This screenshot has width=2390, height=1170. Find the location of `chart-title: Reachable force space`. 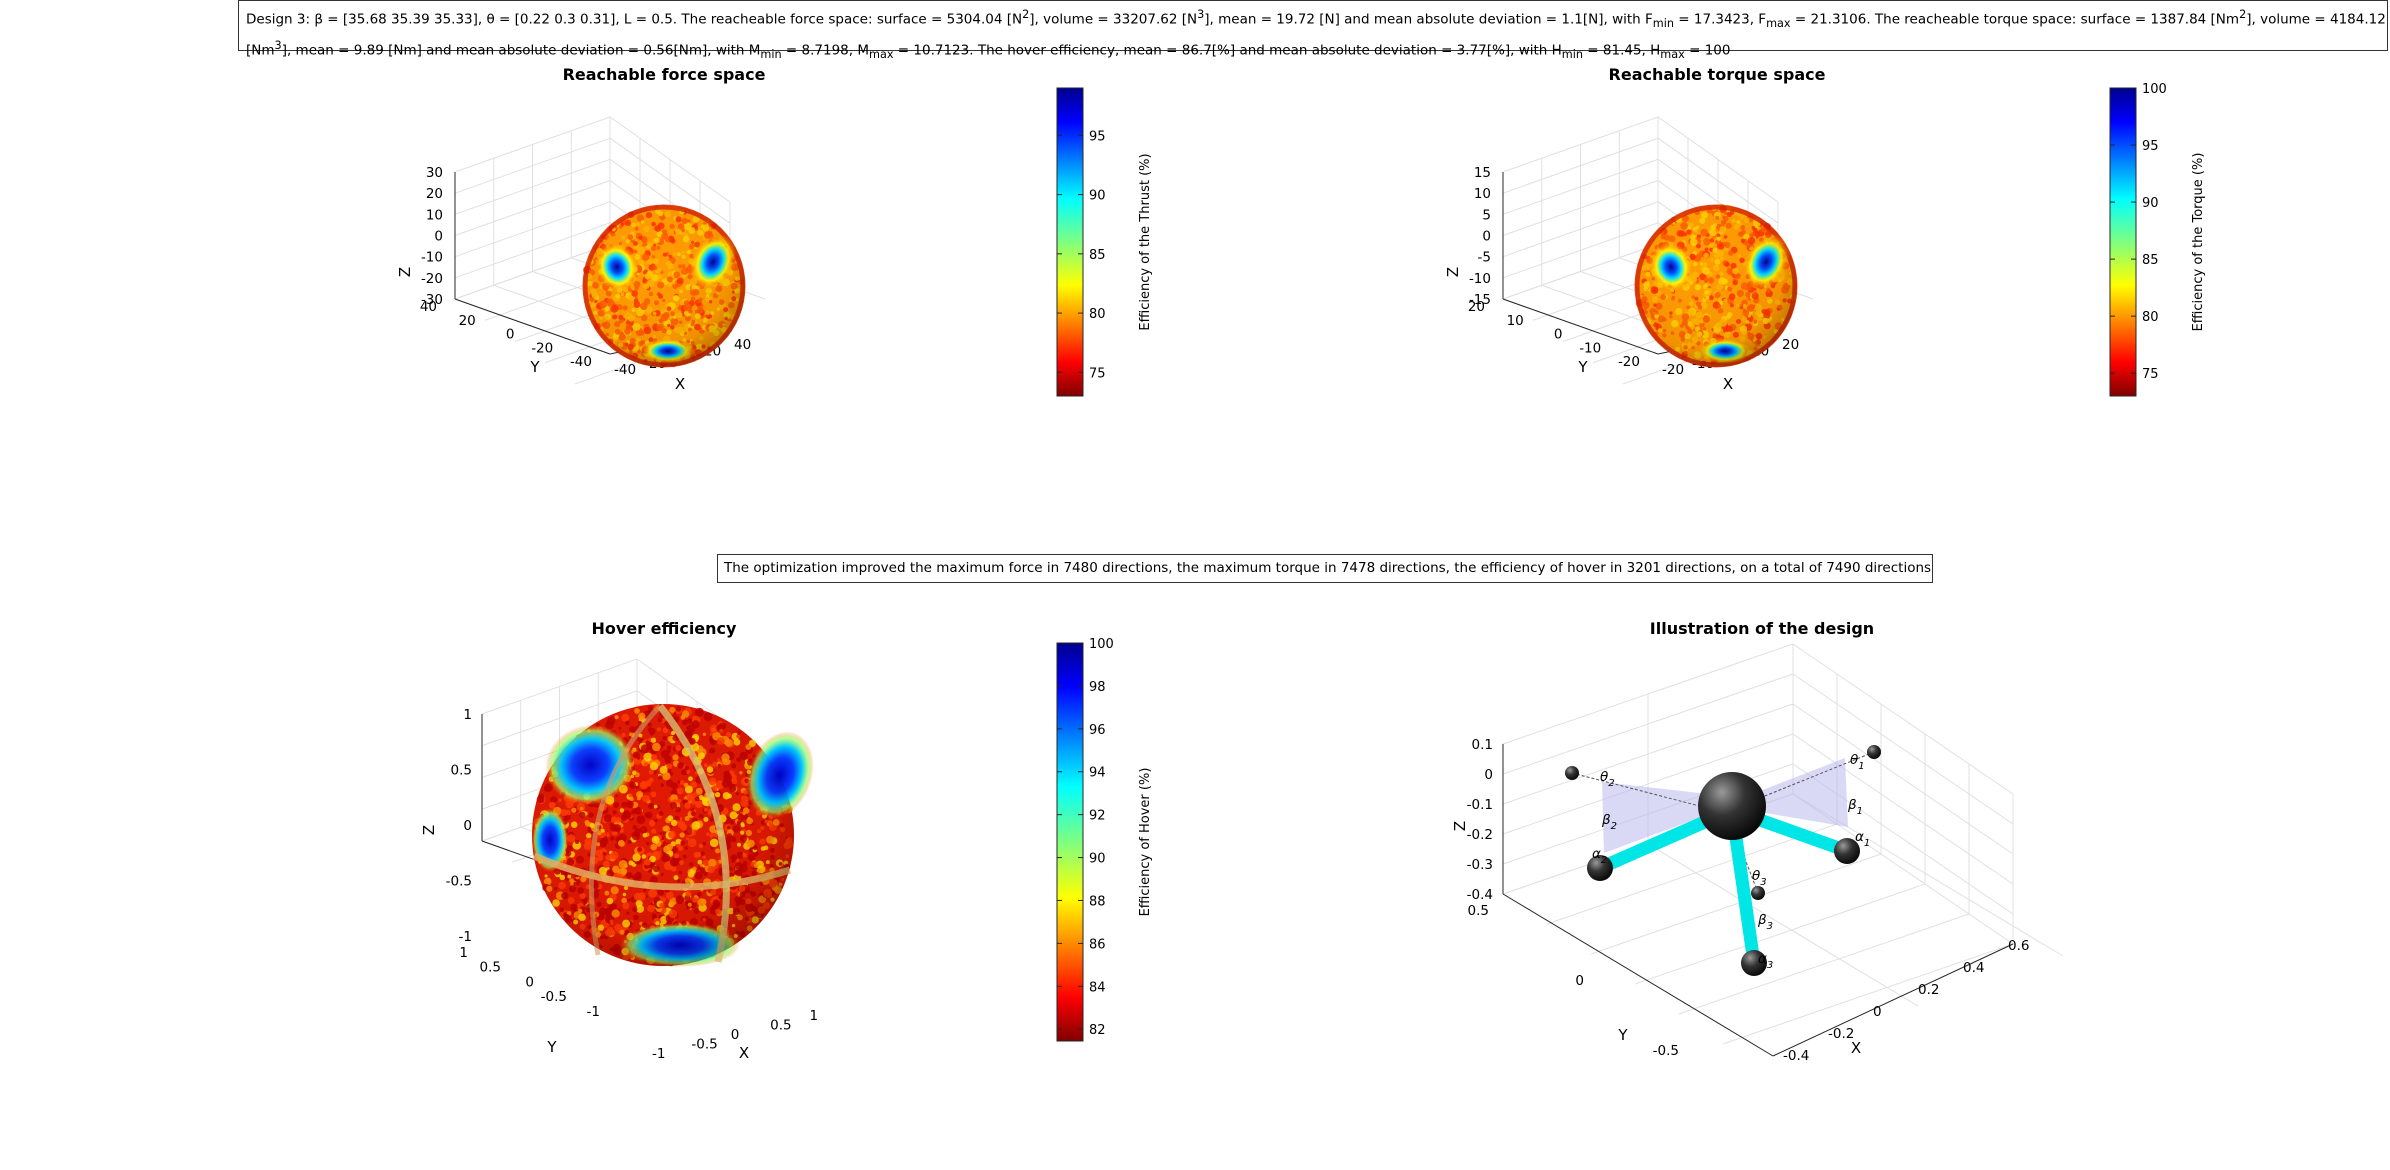

chart-title: Reachable force space is located at coordinates (664, 74).